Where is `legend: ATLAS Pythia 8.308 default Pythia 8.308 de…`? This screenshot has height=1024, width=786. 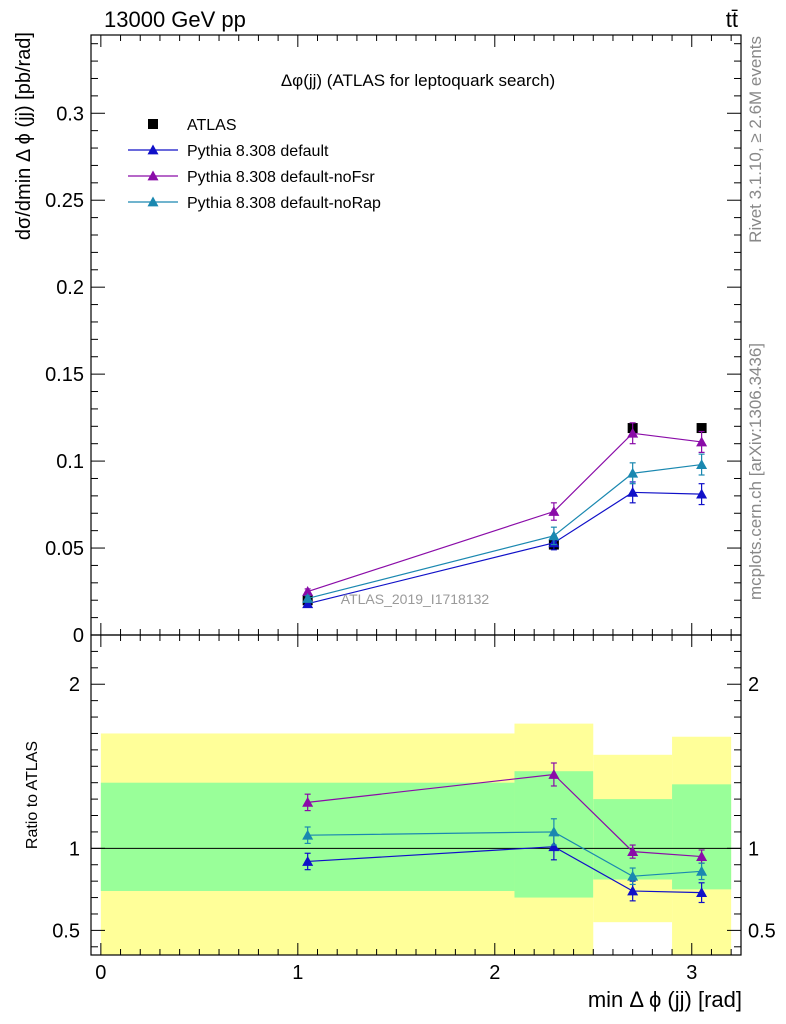
legend: ATLAS Pythia 8.308 default Pythia 8.308 de… is located at coordinates (254, 164).